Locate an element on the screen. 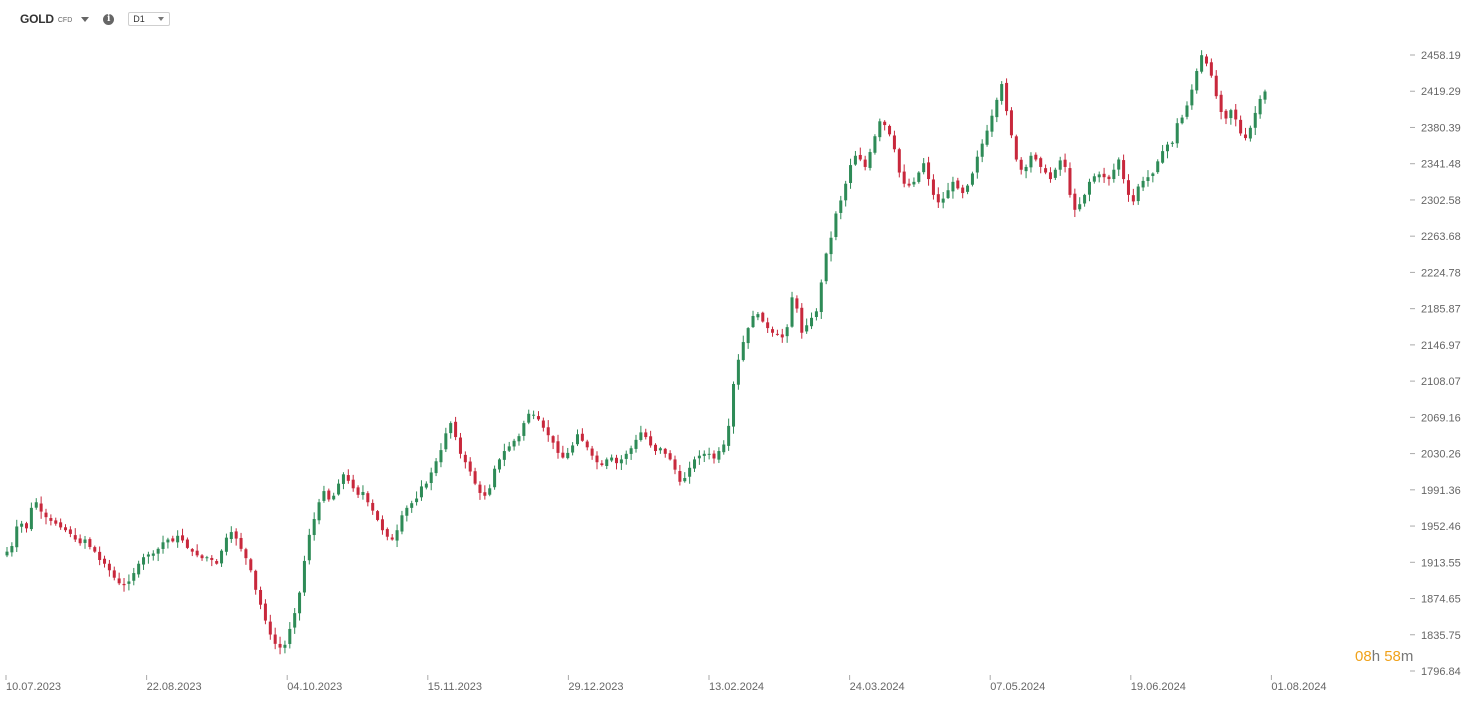 This screenshot has height=702, width=1482. timeframe-select: D1 is located at coordinates (149, 19).